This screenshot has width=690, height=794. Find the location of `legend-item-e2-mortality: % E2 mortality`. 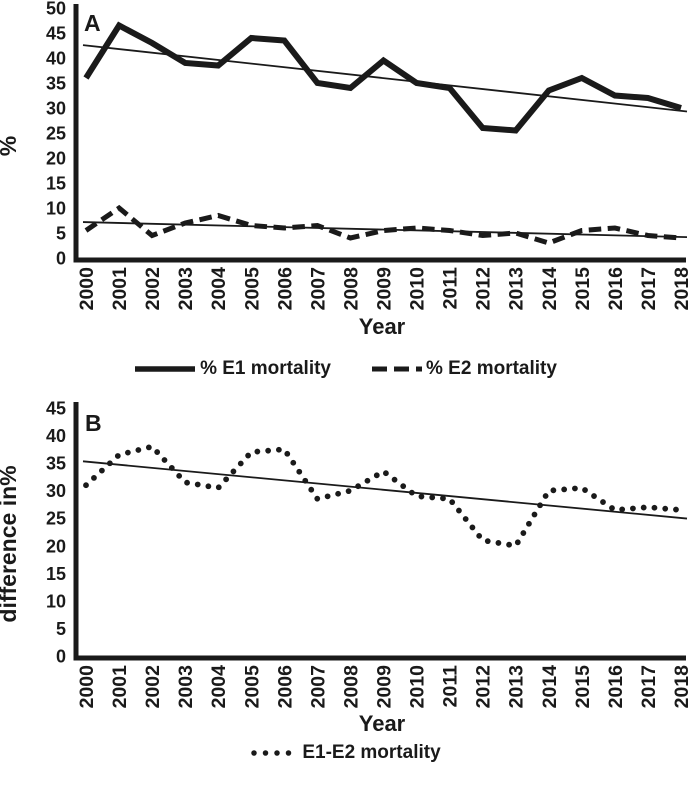

legend-item-e2-mortality: % E2 mortality is located at coordinates (464, 369).